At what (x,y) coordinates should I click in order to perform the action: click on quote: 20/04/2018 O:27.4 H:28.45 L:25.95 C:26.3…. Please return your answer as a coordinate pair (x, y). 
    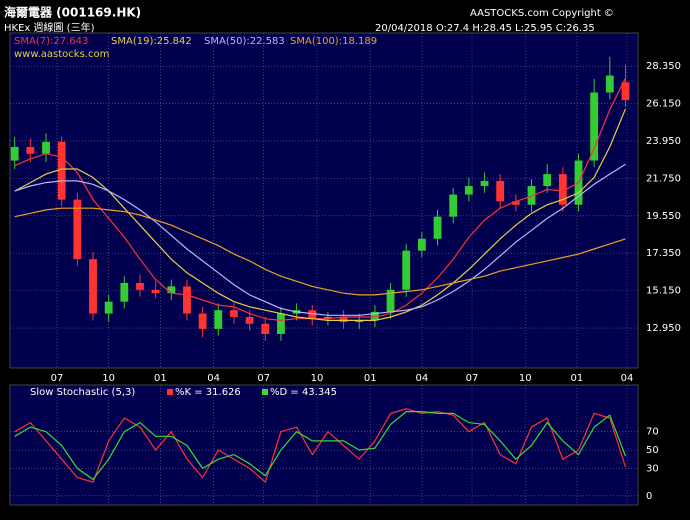
    Looking at the image, I should click on (485, 28).